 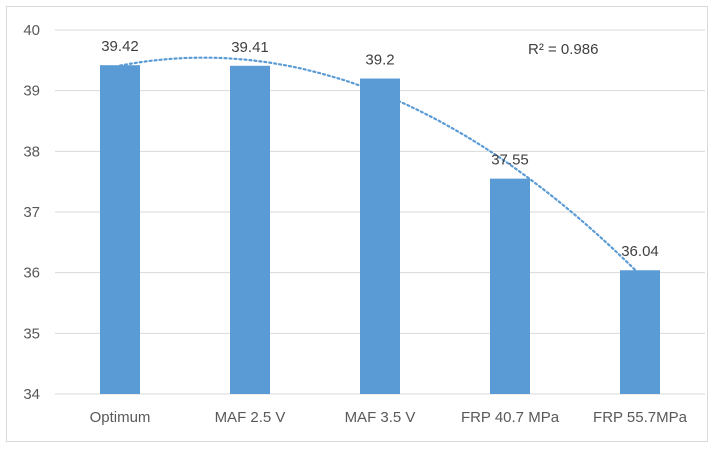 I want to click on y-tick-label: 37, so click(x=31, y=212).